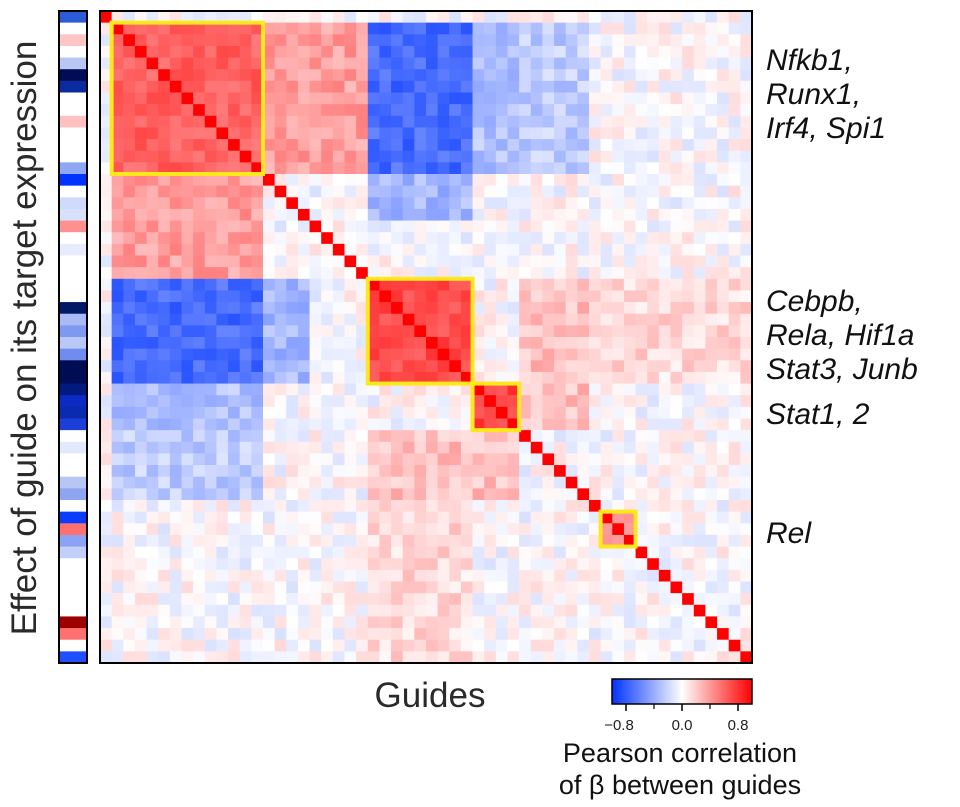  I want to click on guide-effect-cell, so click(73, 552).